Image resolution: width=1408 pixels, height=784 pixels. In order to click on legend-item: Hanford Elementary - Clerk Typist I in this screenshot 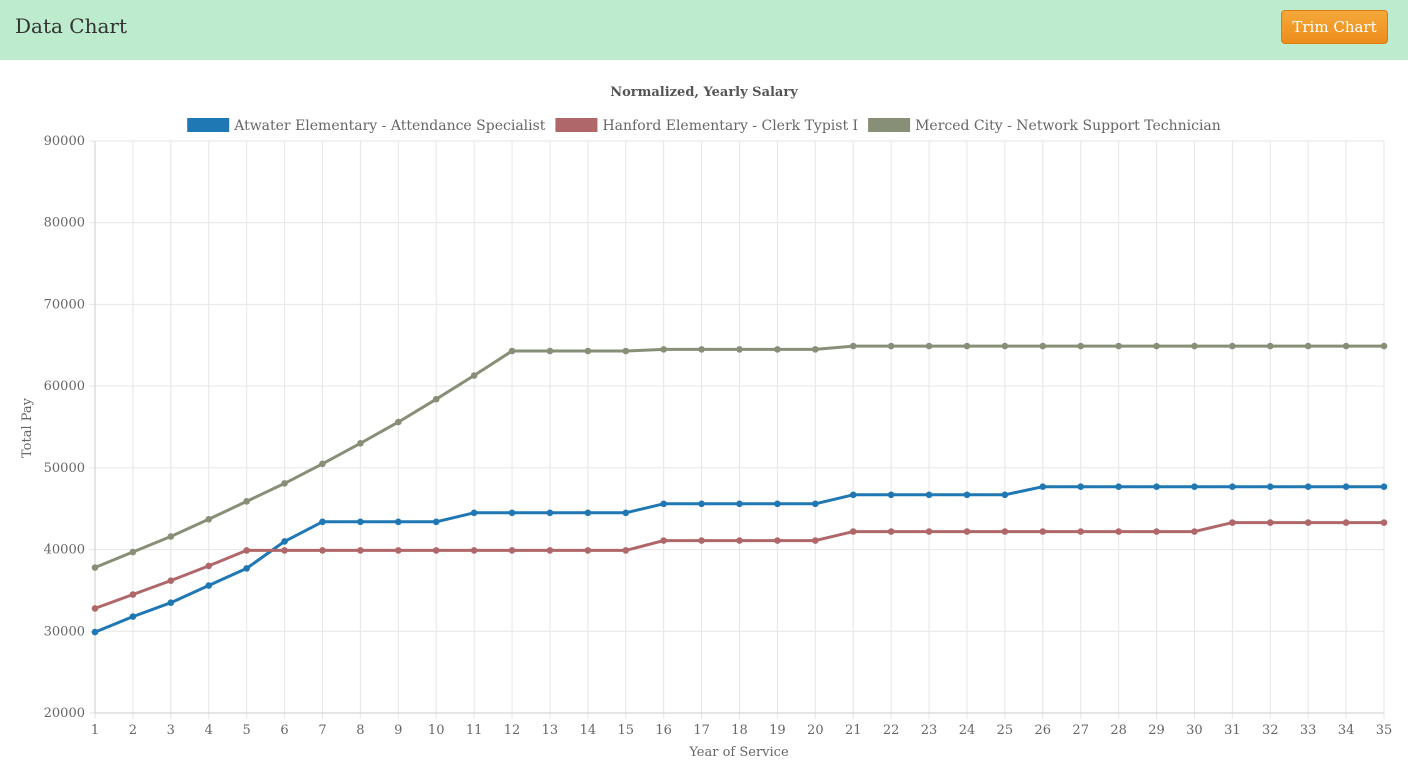, I will do `click(706, 126)`.